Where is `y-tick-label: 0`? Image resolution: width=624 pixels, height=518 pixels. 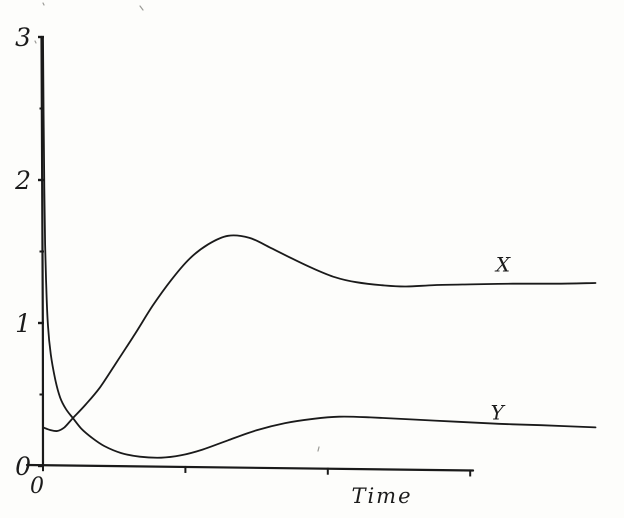 y-tick-label: 0 is located at coordinates (23, 466).